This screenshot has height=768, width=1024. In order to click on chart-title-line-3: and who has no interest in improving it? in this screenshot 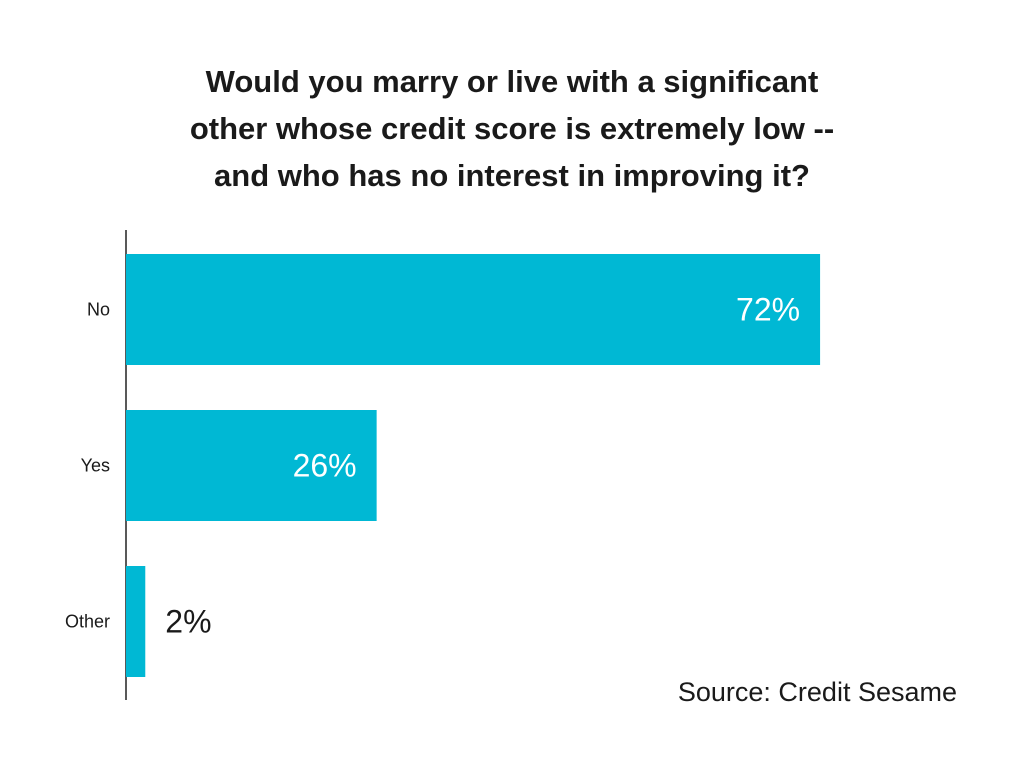, I will do `click(512, 175)`.